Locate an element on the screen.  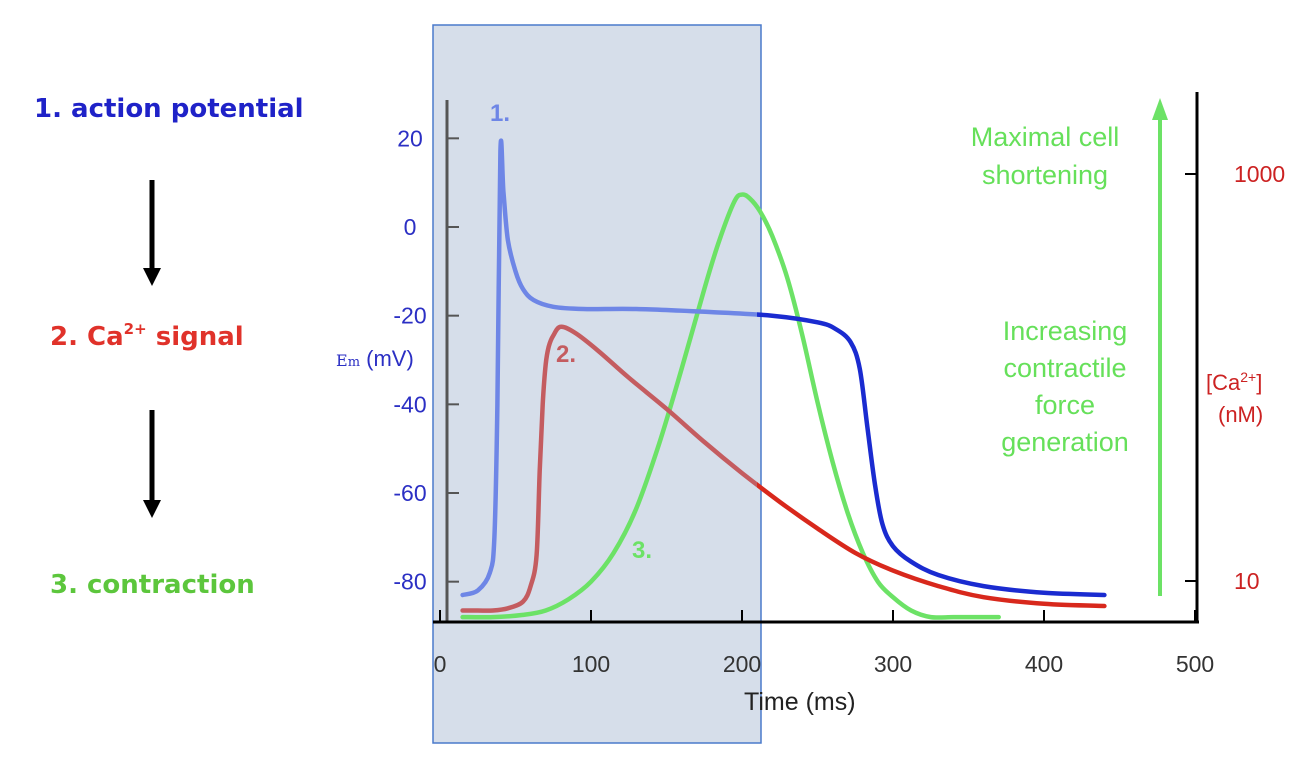
x-tick-label-4: 400 is located at coordinates (1044, 664).